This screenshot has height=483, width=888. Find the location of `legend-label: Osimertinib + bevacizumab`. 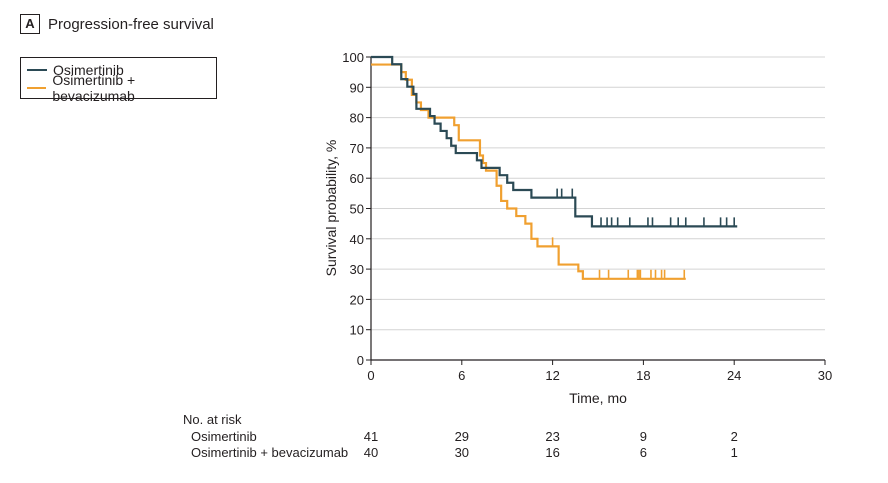

legend-label: Osimertinib + bevacizumab is located at coordinates (94, 88).